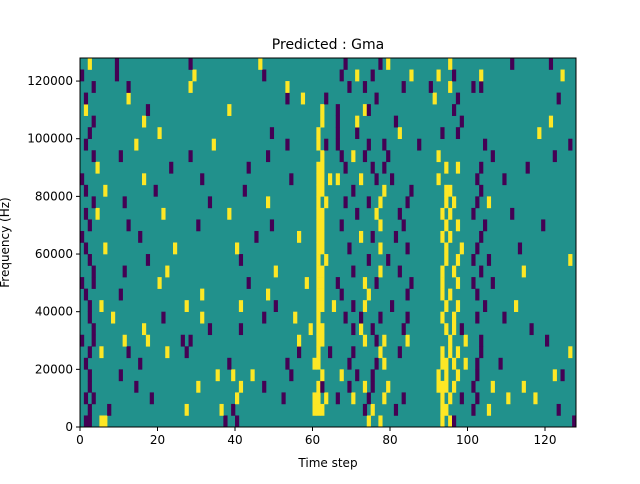 The width and height of the screenshot is (640, 484). I want to click on y-tick-label: 60000, so click(54, 254).